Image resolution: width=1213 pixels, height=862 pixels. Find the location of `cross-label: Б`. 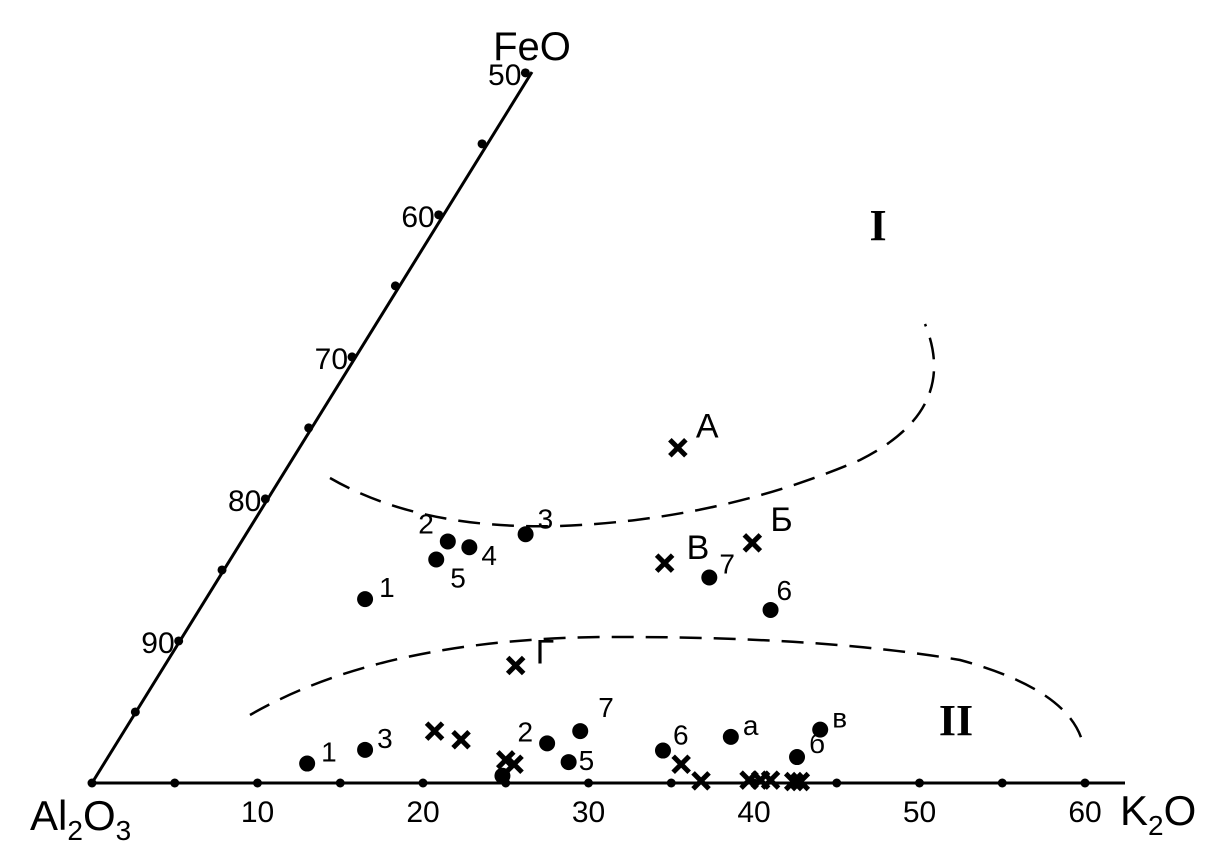

cross-label: Б is located at coordinates (781, 520).